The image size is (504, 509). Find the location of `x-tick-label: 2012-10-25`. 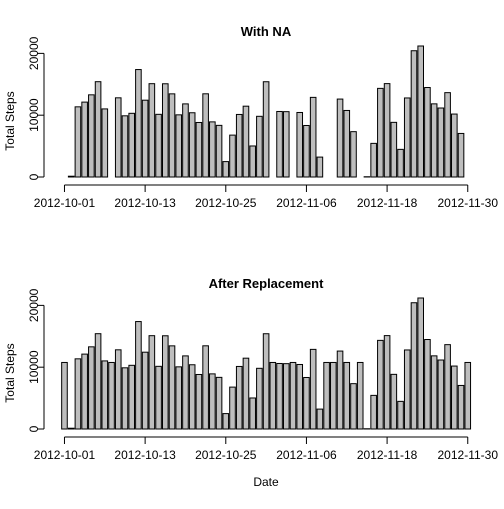

x-tick-label: 2012-10-25 is located at coordinates (226, 203).